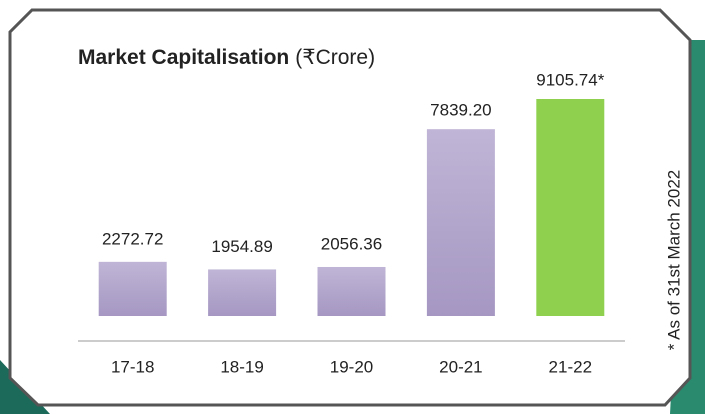 The image size is (705, 414). Describe the element at coordinates (570, 79) in the screenshot. I see `value-label: 9105.74*` at that location.